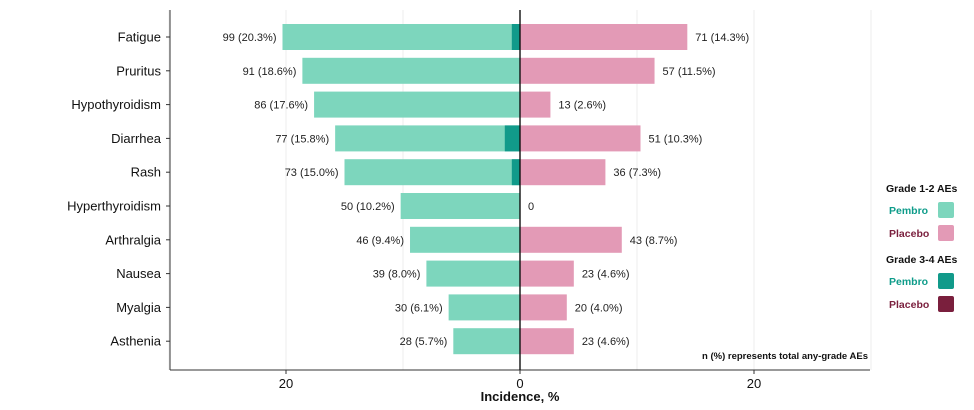 The width and height of the screenshot is (974, 410). What do you see at coordinates (136, 138) in the screenshot?
I see `category-label: Diarrhea` at bounding box center [136, 138].